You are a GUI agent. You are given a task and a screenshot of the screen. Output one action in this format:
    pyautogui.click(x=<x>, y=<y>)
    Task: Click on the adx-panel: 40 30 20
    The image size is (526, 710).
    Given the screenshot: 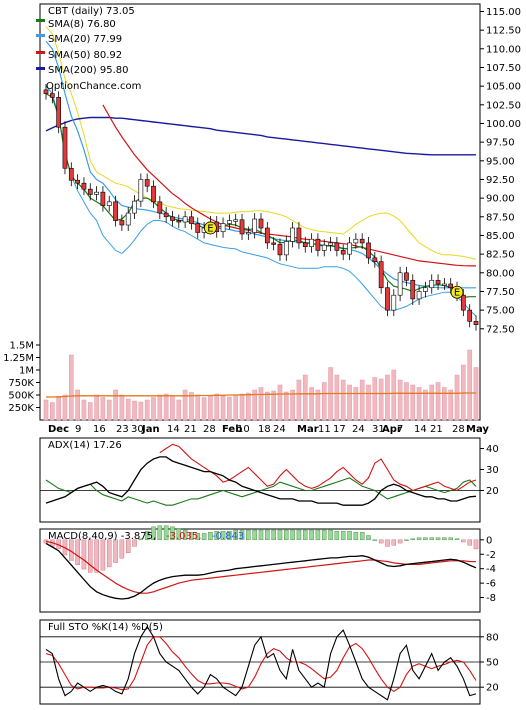 What is the action you would take?
    pyautogui.click(x=269, y=480)
    